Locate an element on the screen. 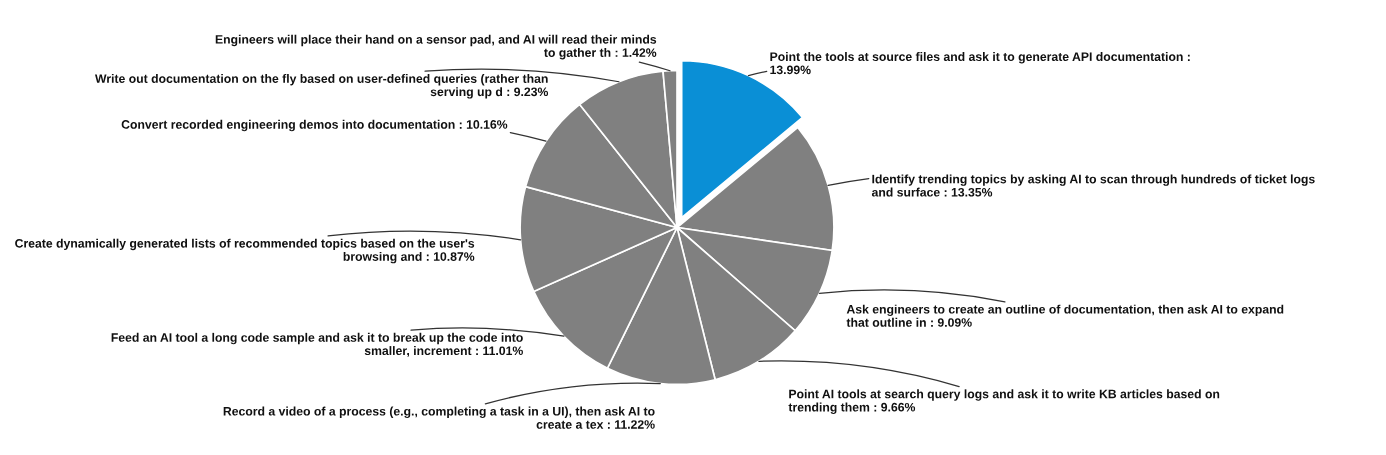 The height and width of the screenshot is (455, 1386). slice-label: Write out documentation on the fly based on user-defined queries (rather than serving up d : 9.23% is located at coordinates (322, 86).